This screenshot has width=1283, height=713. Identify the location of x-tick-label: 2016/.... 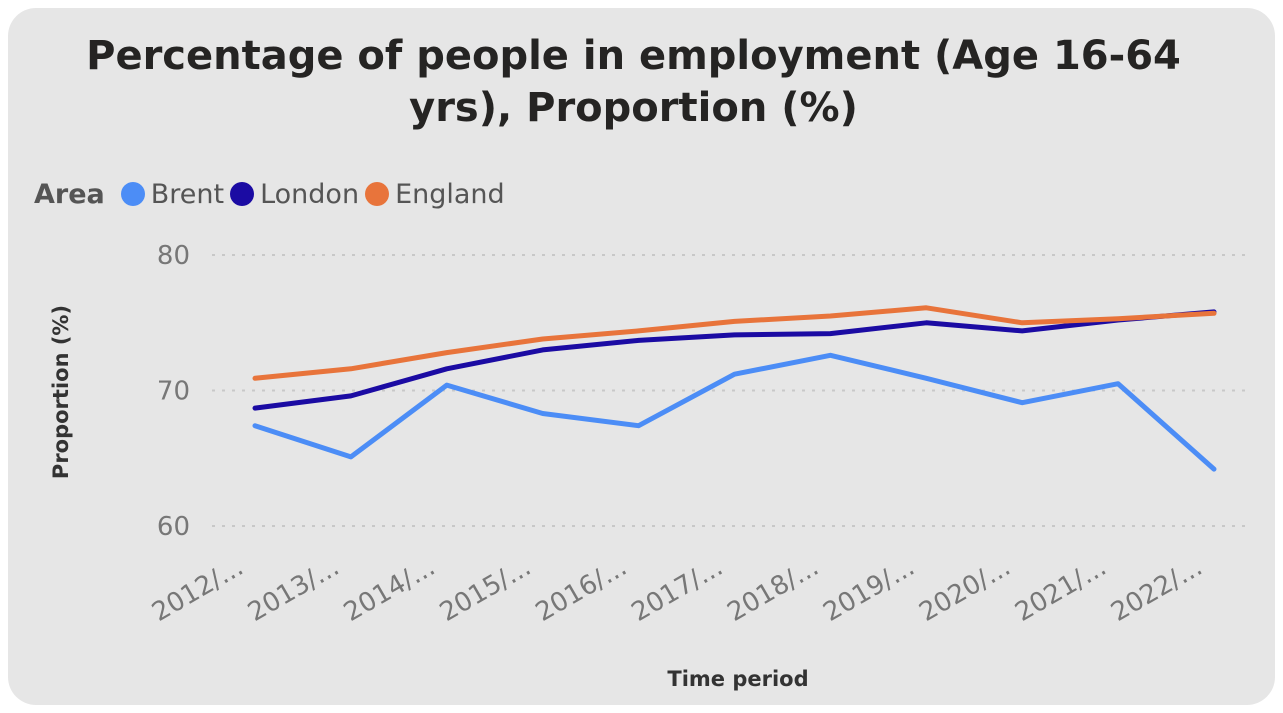
(581, 590).